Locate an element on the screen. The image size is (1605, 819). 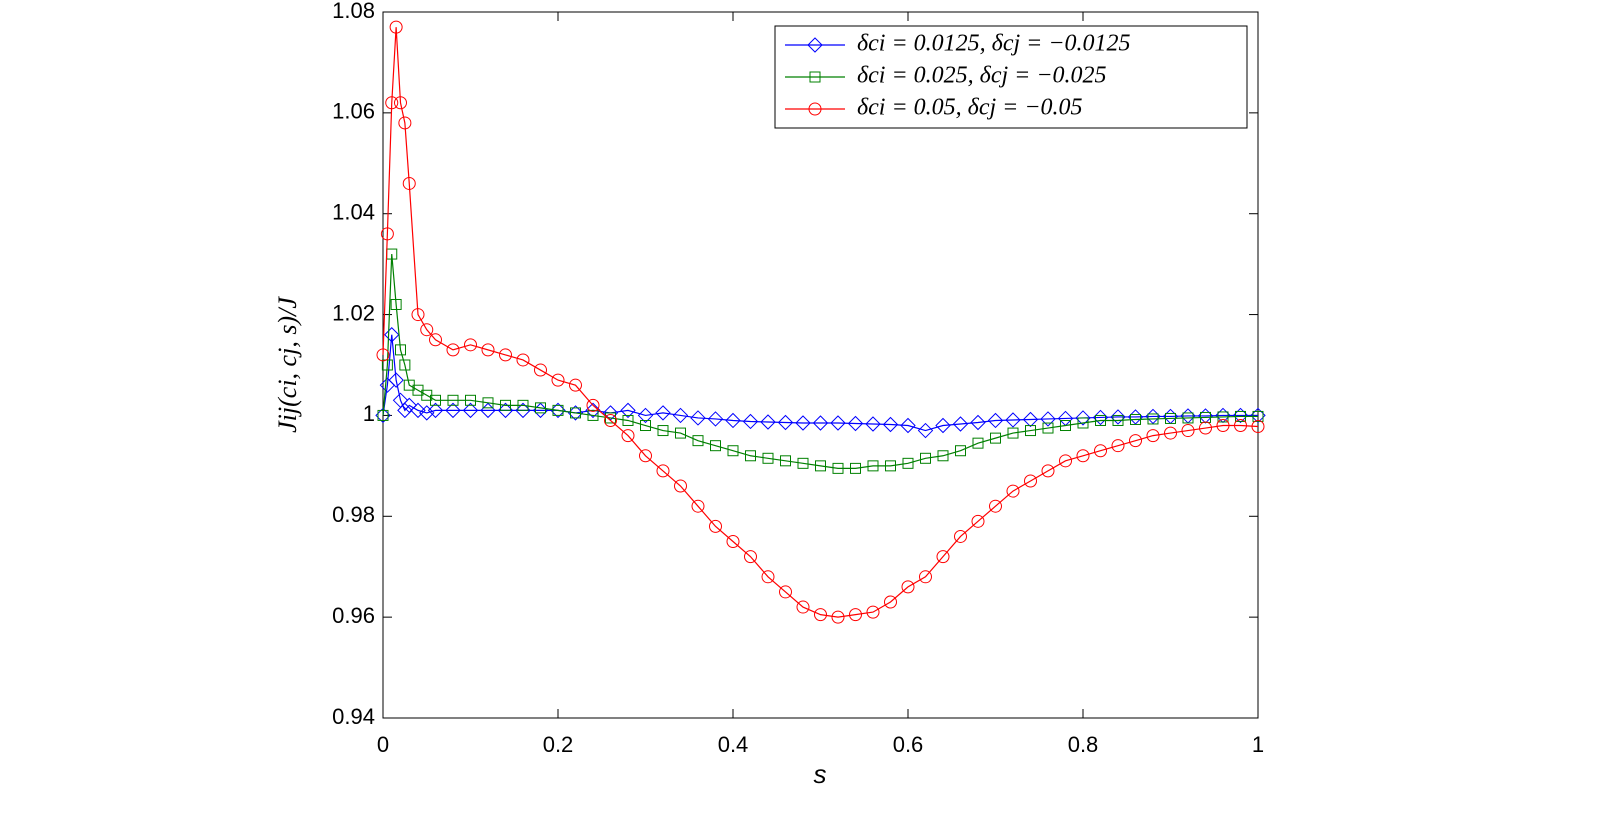
y-tick-label: 1.06 is located at coordinates (353, 111).